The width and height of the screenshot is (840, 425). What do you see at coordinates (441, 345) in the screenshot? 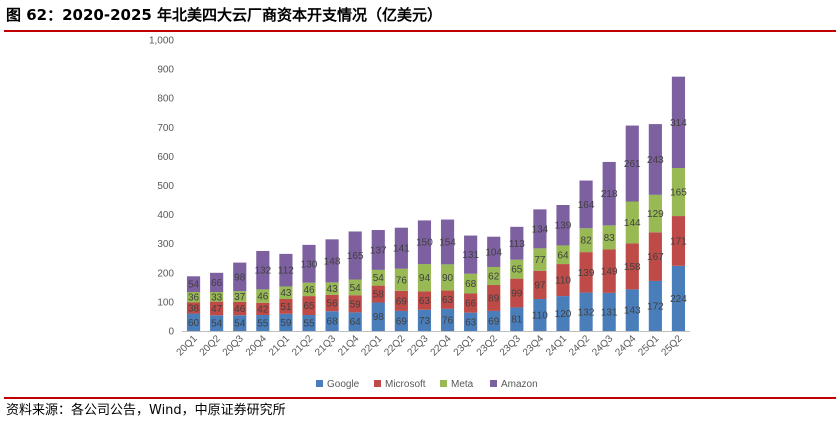
I see `x-tick-label: 22Q4` at bounding box center [441, 345].